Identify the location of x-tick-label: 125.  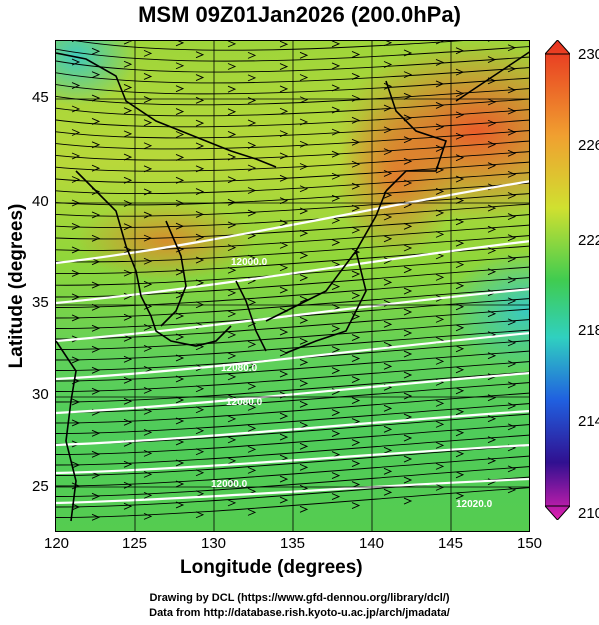
(135, 543).